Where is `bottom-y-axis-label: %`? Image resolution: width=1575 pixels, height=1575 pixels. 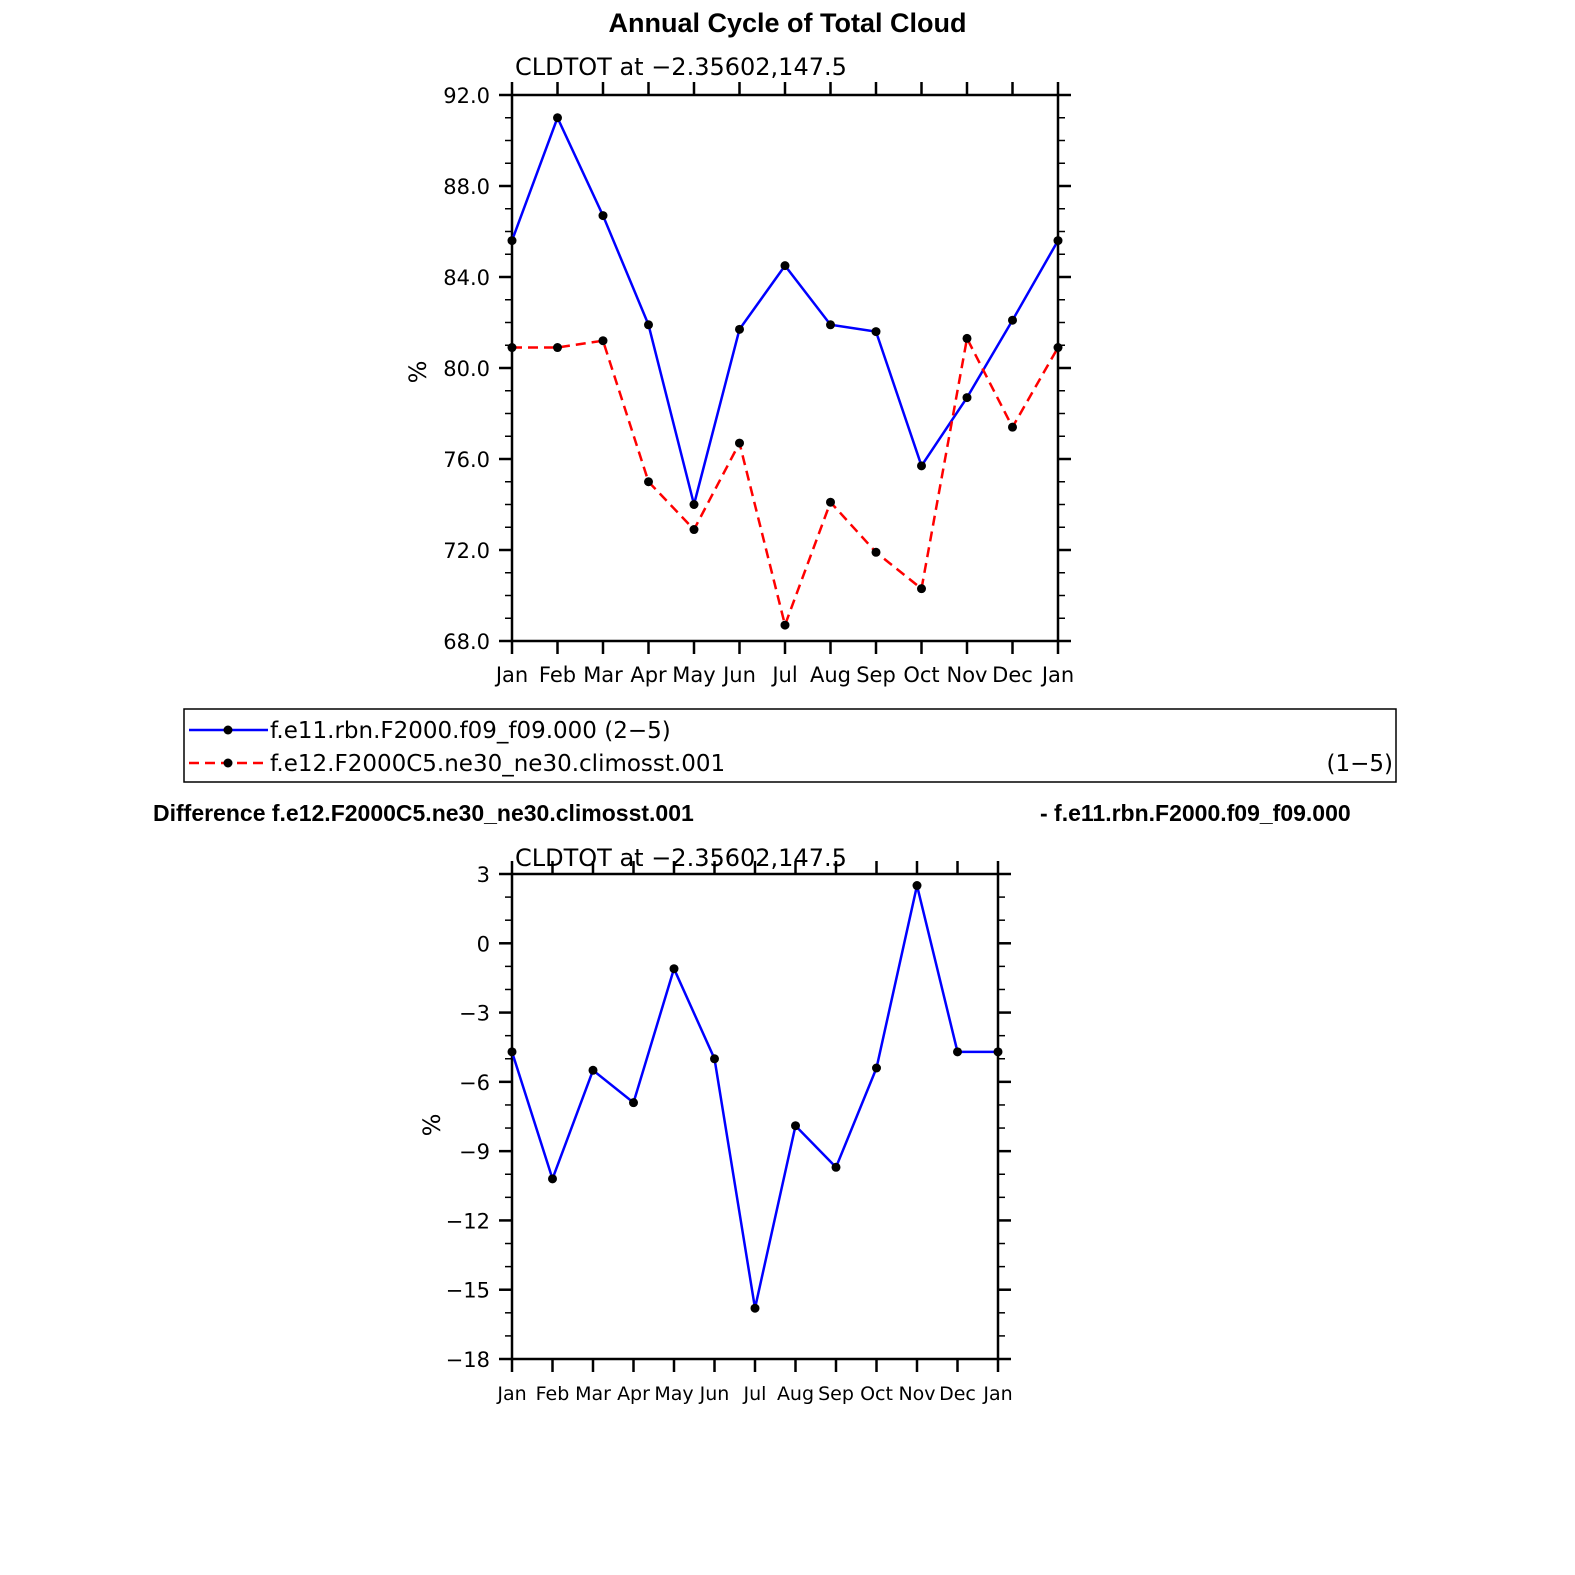 bottom-y-axis-label: % is located at coordinates (432, 1125).